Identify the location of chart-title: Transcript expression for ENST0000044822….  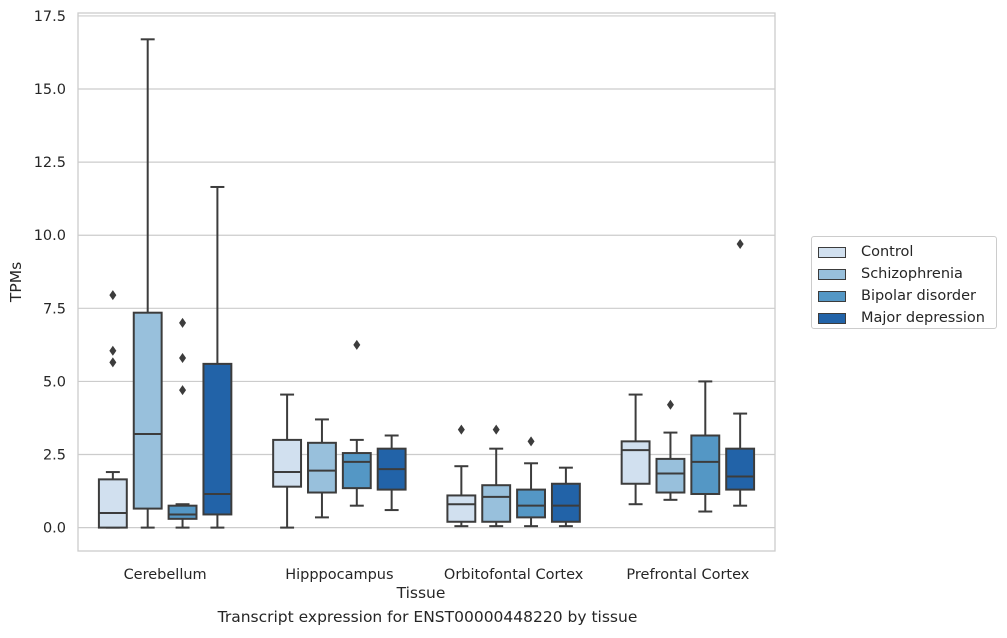
(427, 617).